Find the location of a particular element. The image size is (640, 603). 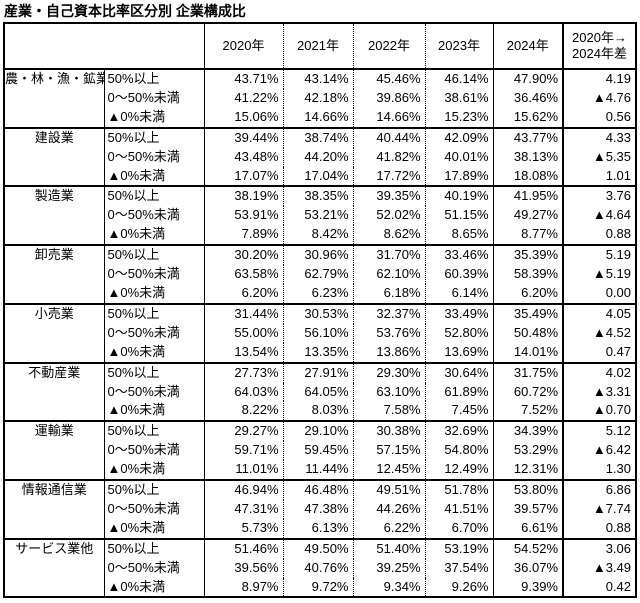

value-cell-year2023: 9.26% is located at coordinates (459, 587).